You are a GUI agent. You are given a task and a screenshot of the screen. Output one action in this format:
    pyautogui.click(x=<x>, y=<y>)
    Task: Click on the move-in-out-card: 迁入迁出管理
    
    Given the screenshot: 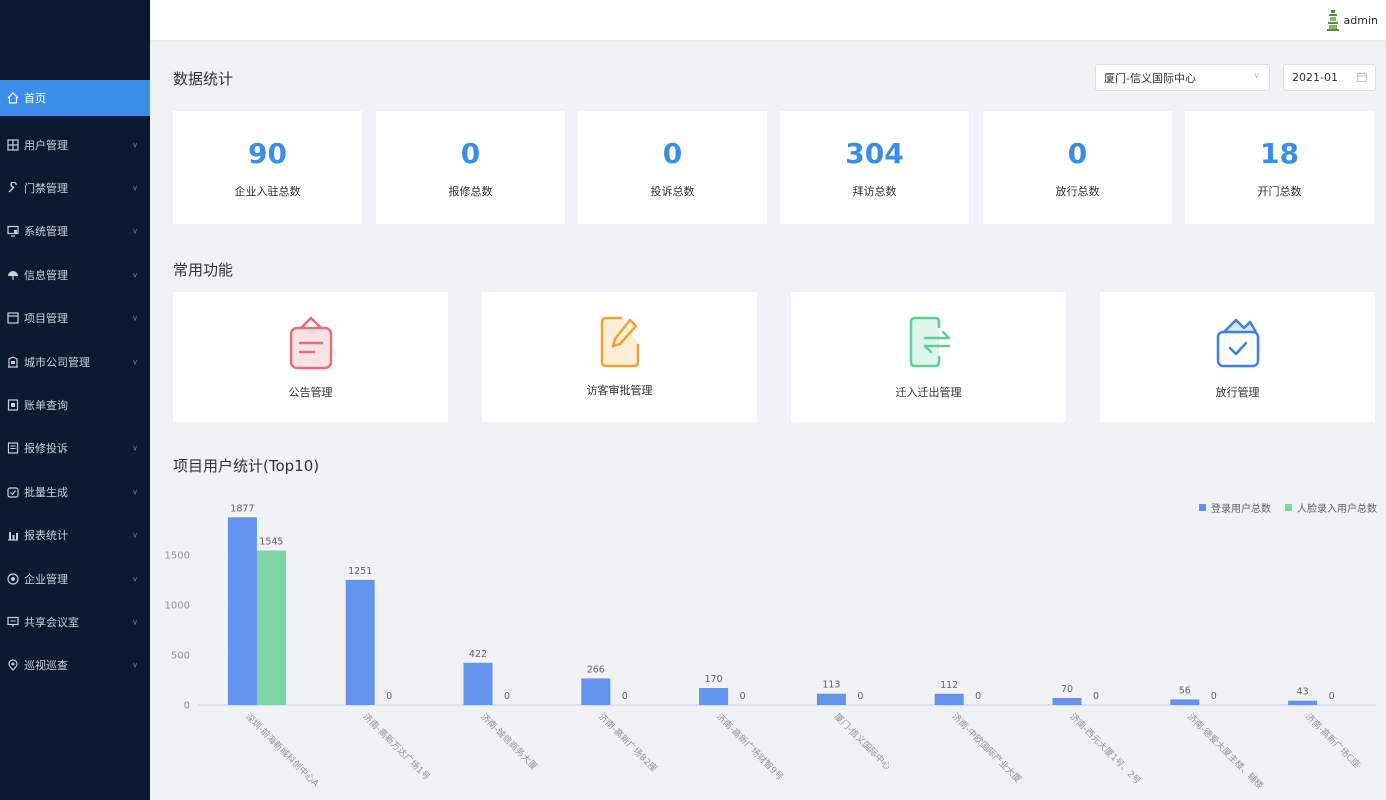 What is the action you would take?
    pyautogui.click(x=928, y=357)
    